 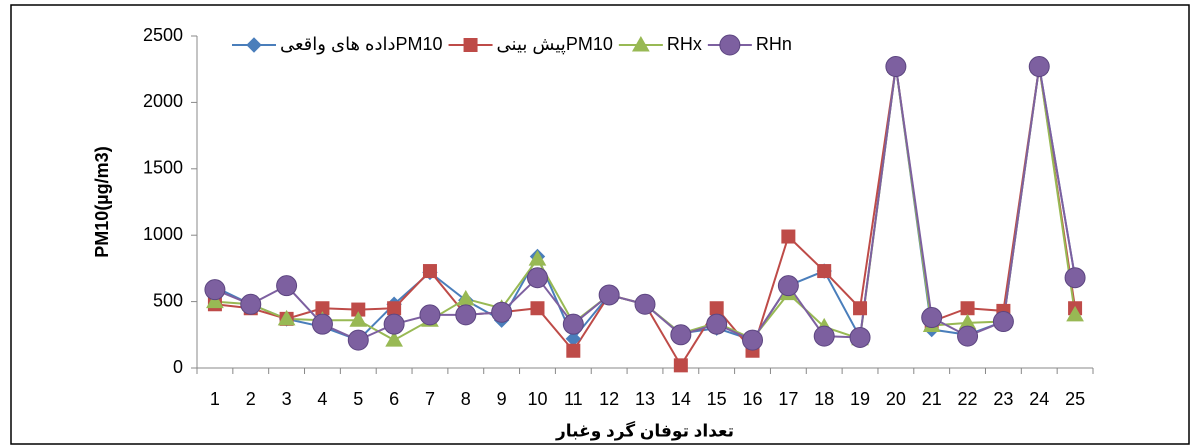 What do you see at coordinates (287, 399) in the screenshot?
I see `x-tick-label: 3` at bounding box center [287, 399].